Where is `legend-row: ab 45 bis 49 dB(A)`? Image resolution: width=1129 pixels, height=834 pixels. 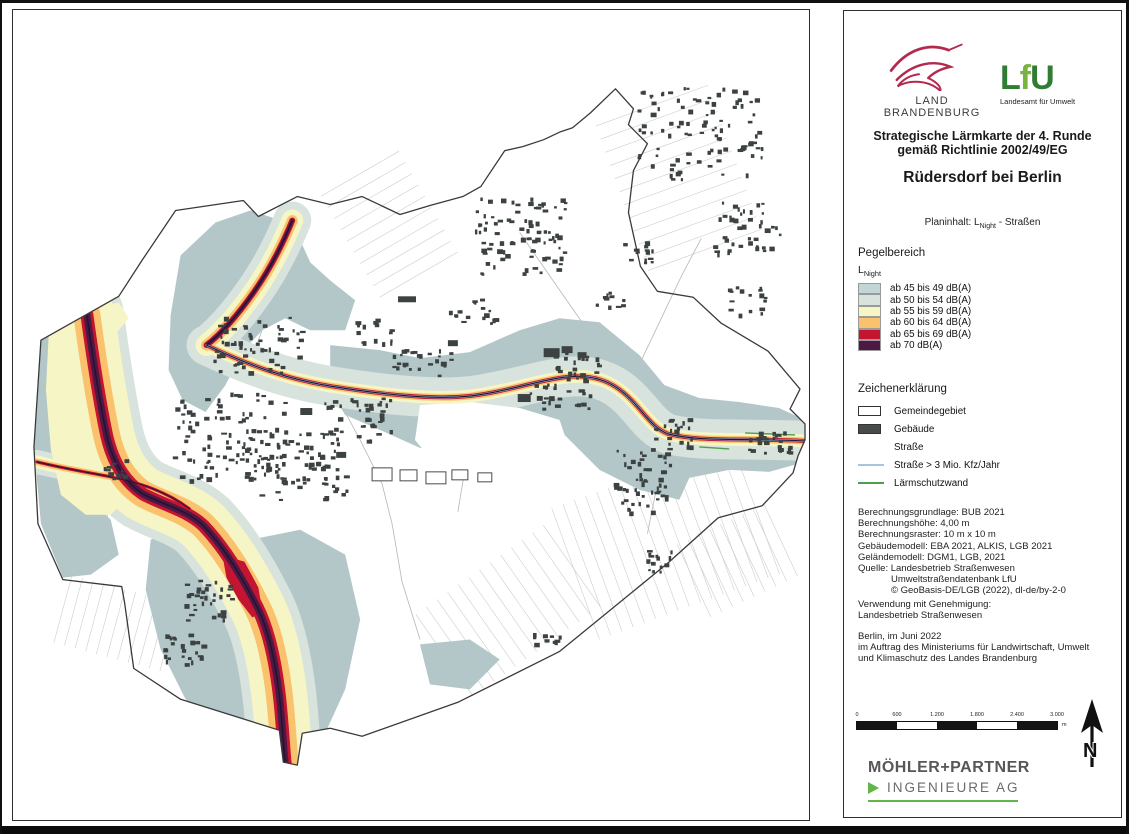
legend-row: ab 45 bis 49 dB(A) is located at coordinates (978, 288).